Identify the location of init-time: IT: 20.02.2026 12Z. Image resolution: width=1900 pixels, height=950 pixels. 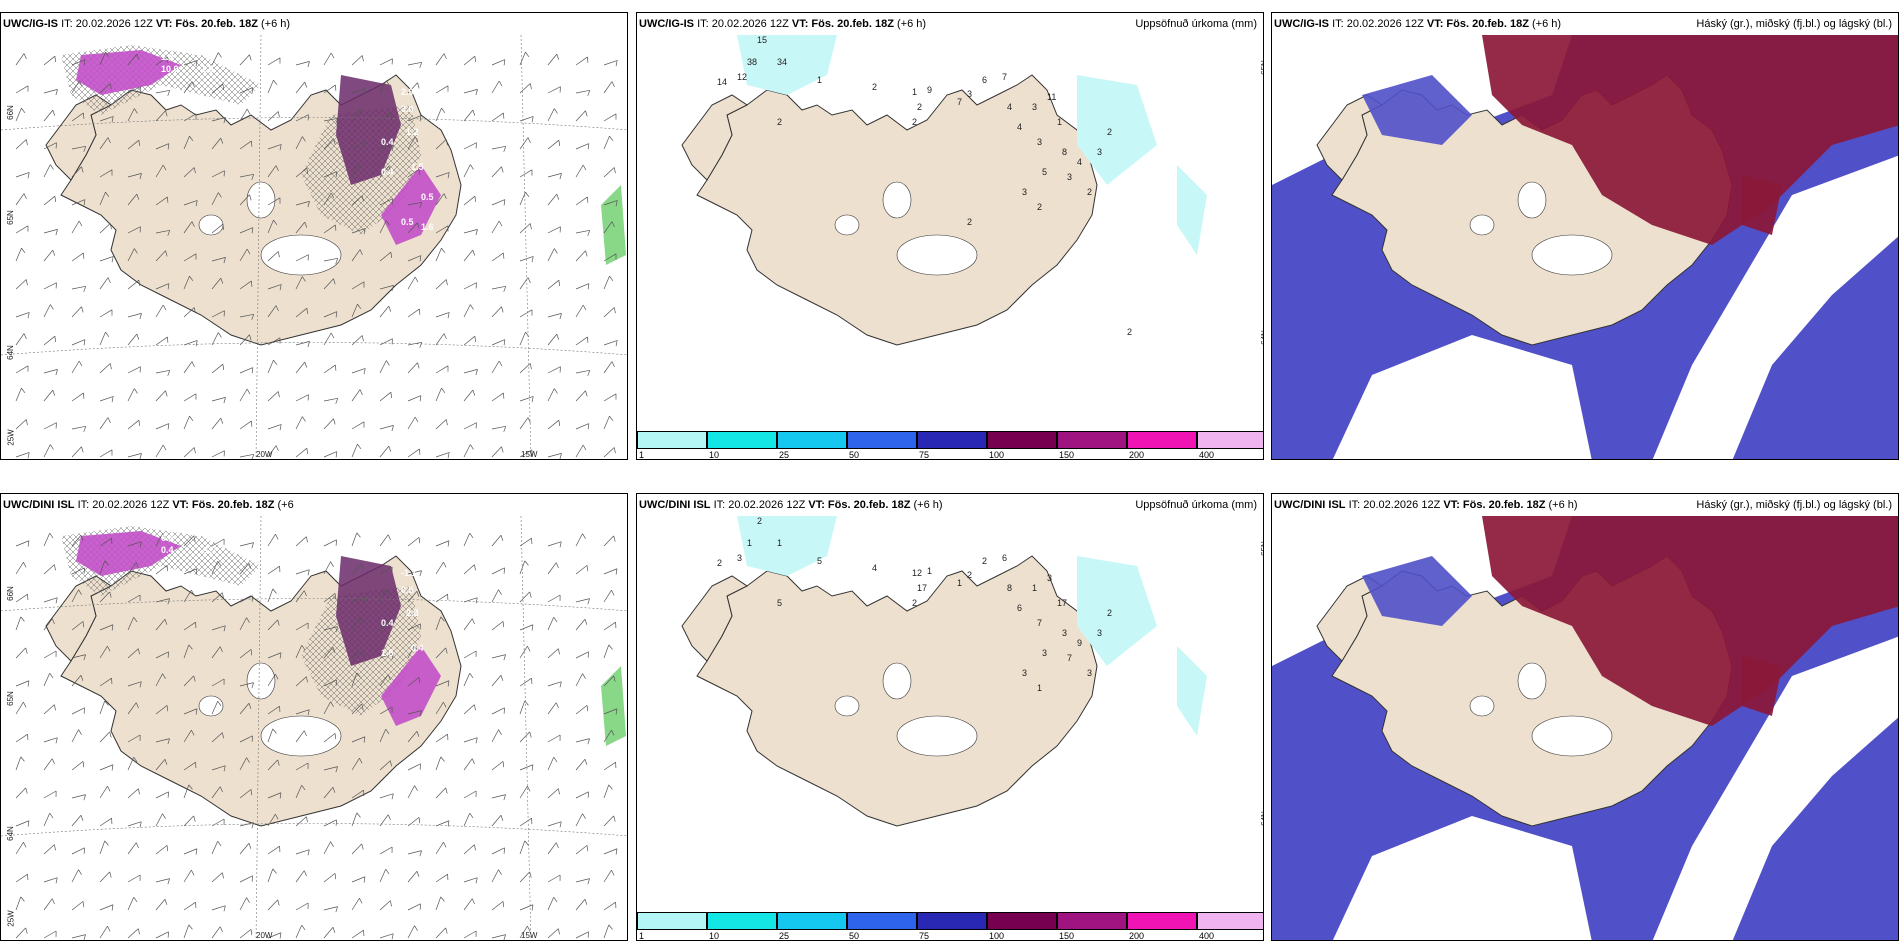
(1378, 24).